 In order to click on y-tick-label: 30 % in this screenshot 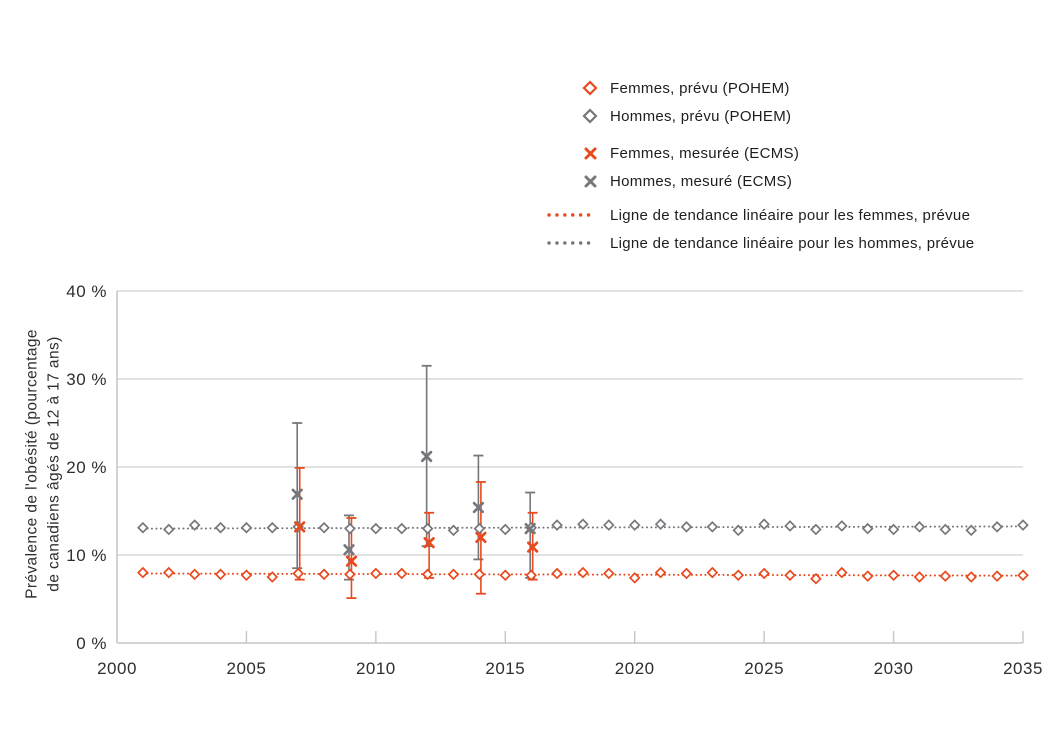, I will do `click(86, 379)`.